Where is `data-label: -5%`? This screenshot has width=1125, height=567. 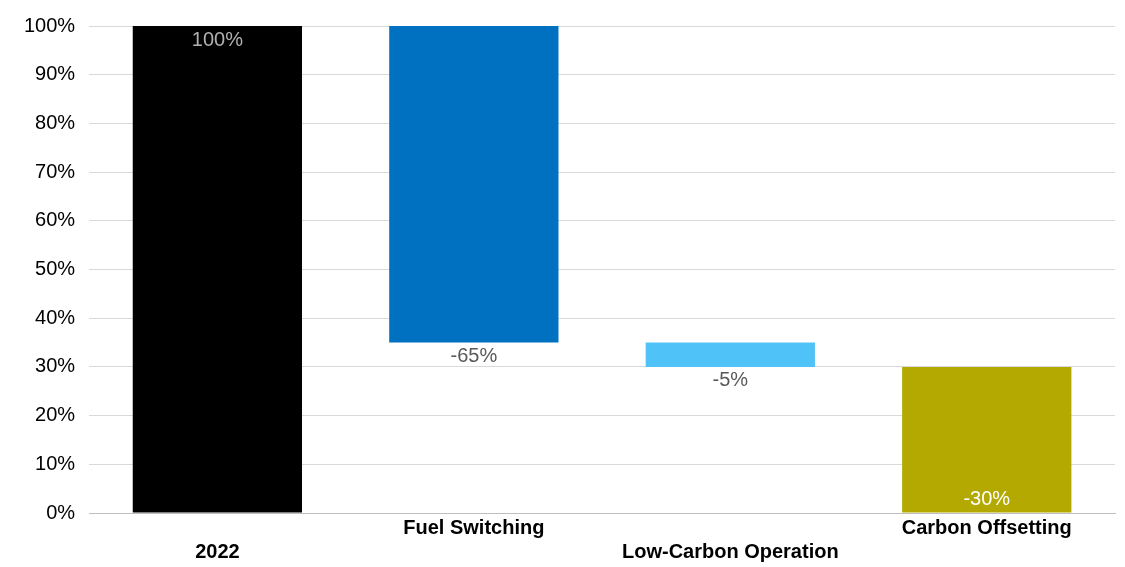
data-label: -5% is located at coordinates (730, 379).